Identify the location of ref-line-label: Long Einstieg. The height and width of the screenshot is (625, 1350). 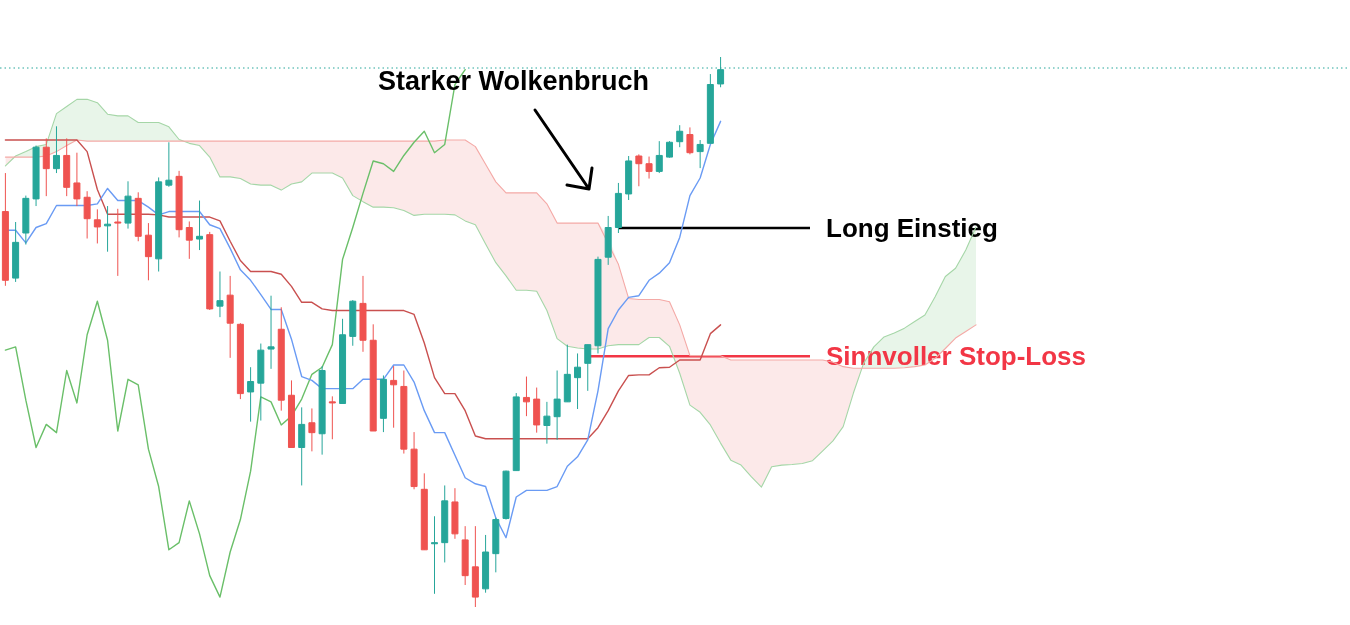
(912, 228).